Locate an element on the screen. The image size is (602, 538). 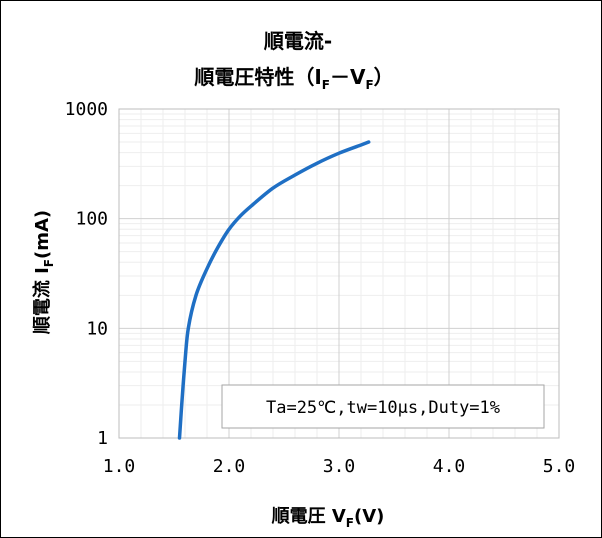
y-tick-label: 1000 is located at coordinates (86, 109).